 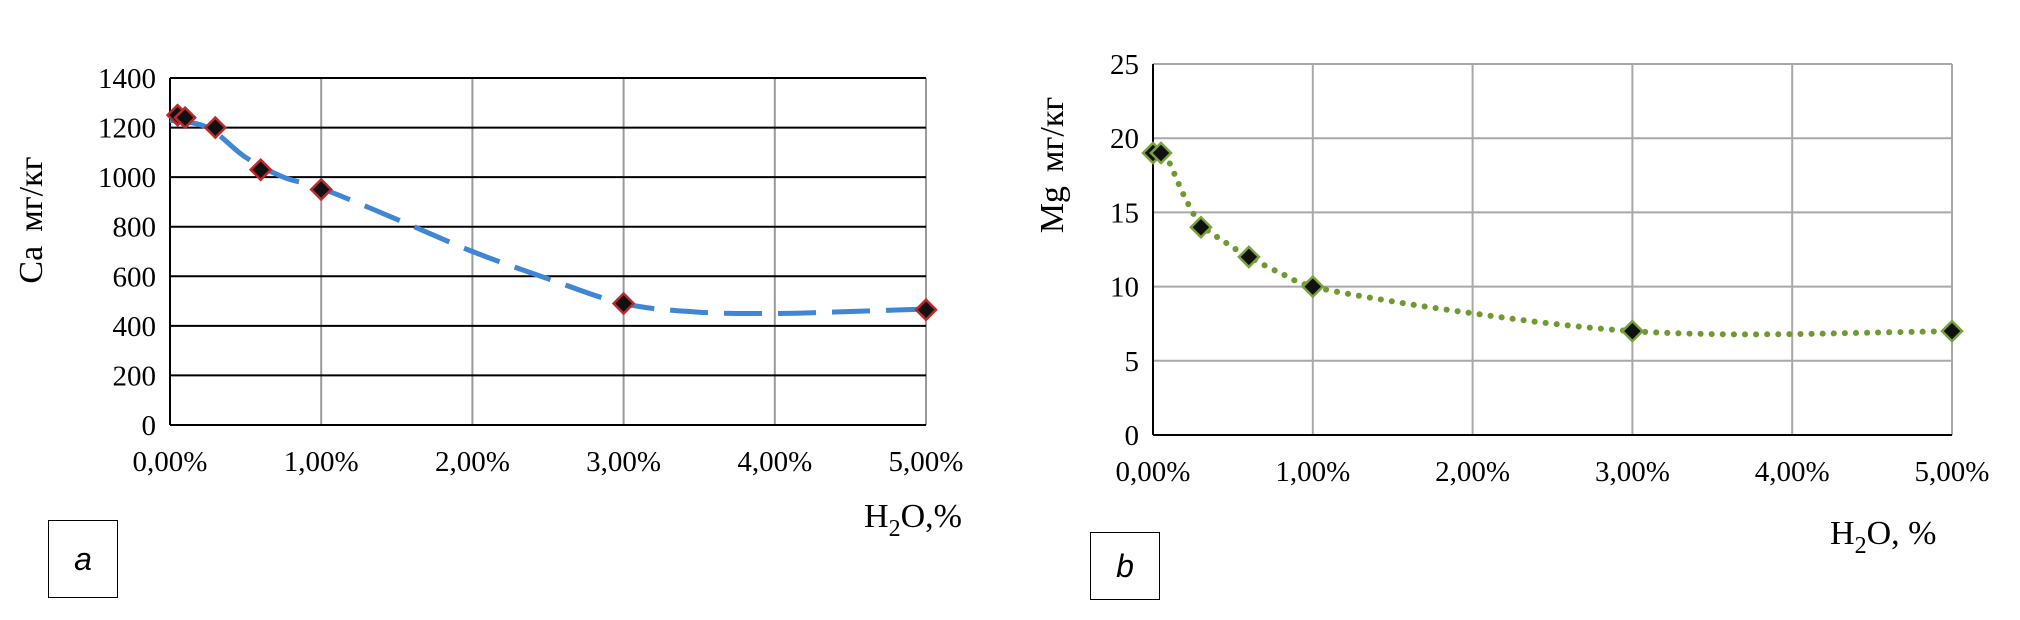 What do you see at coordinates (1312, 472) in the screenshot?
I see `x-tick-label-mg: 1,00%` at bounding box center [1312, 472].